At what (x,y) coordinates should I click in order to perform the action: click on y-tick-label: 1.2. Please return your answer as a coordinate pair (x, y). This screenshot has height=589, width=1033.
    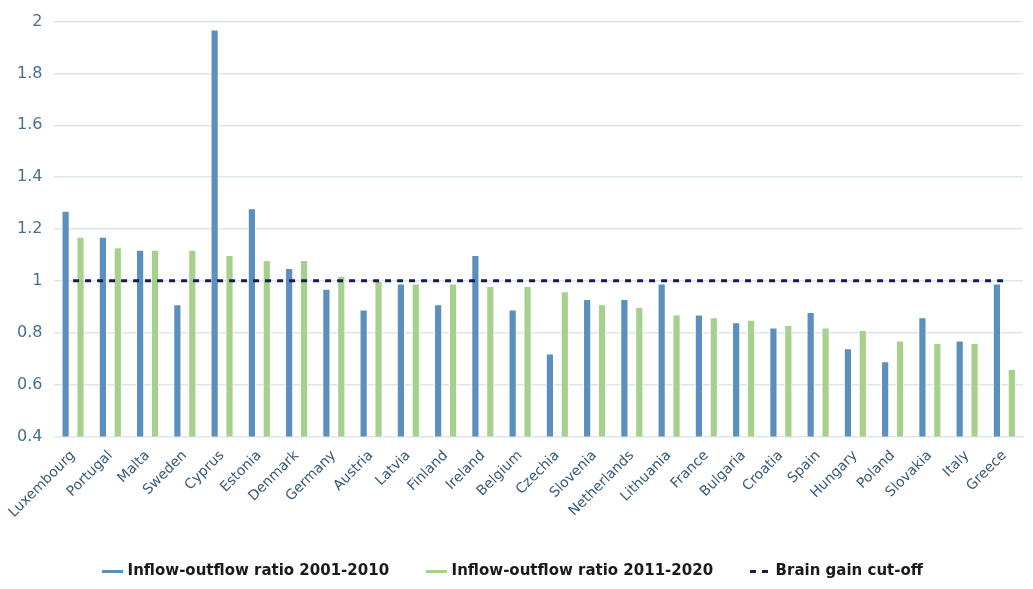
    Looking at the image, I should click on (29, 228).